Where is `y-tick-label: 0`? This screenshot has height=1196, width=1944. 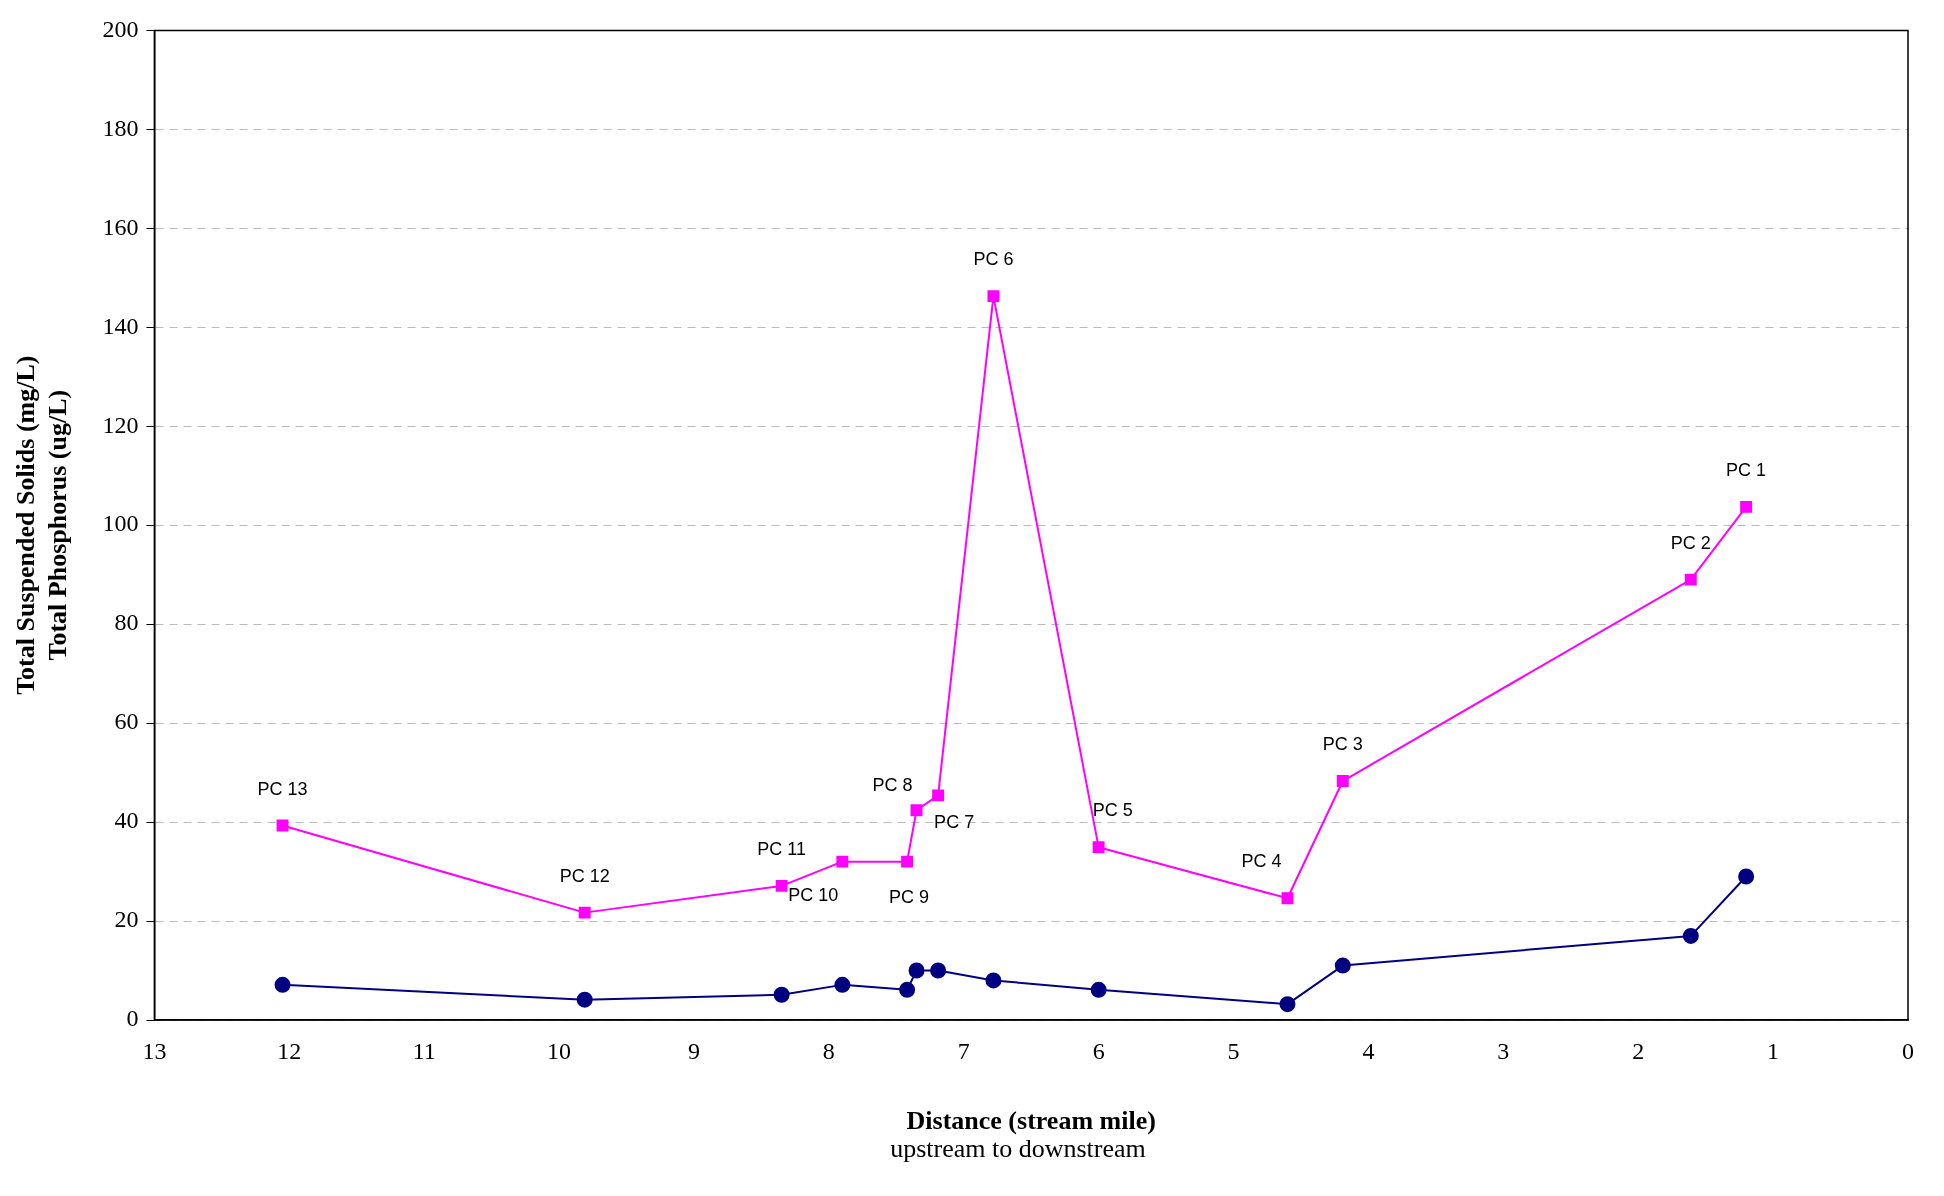 y-tick-label: 0 is located at coordinates (132, 1018).